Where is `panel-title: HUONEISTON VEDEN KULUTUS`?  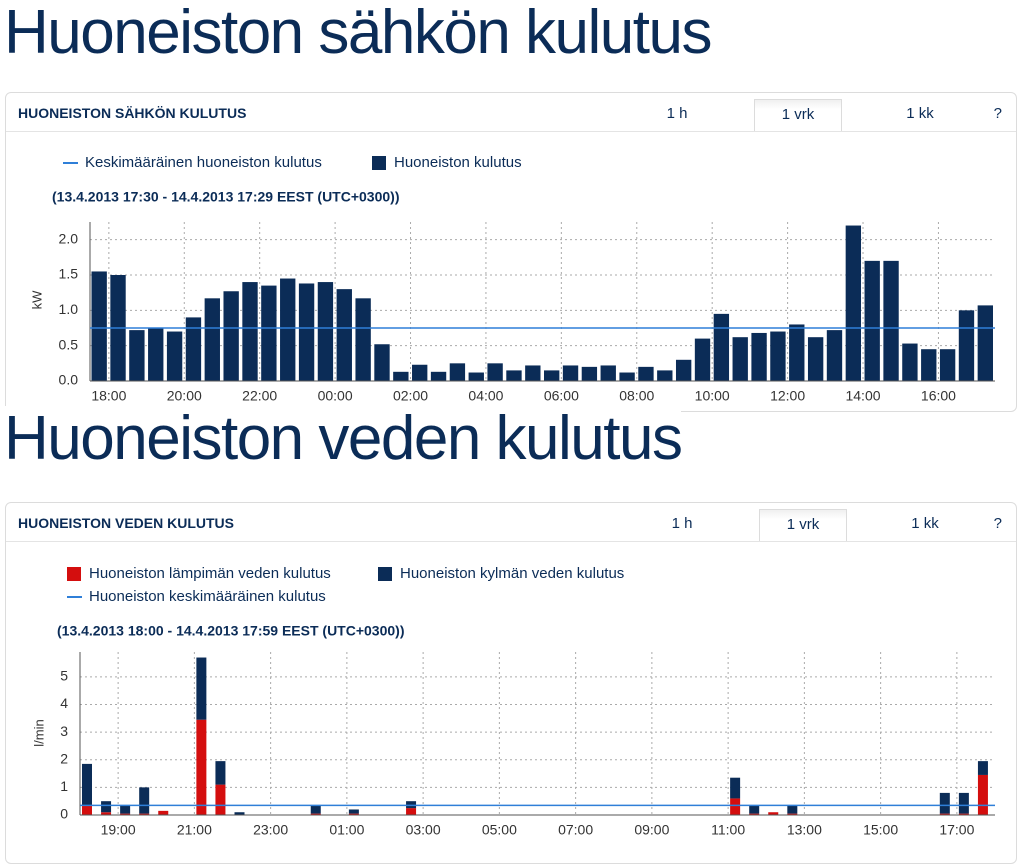 panel-title: HUONEISTON VEDEN KULUTUS is located at coordinates (126, 523).